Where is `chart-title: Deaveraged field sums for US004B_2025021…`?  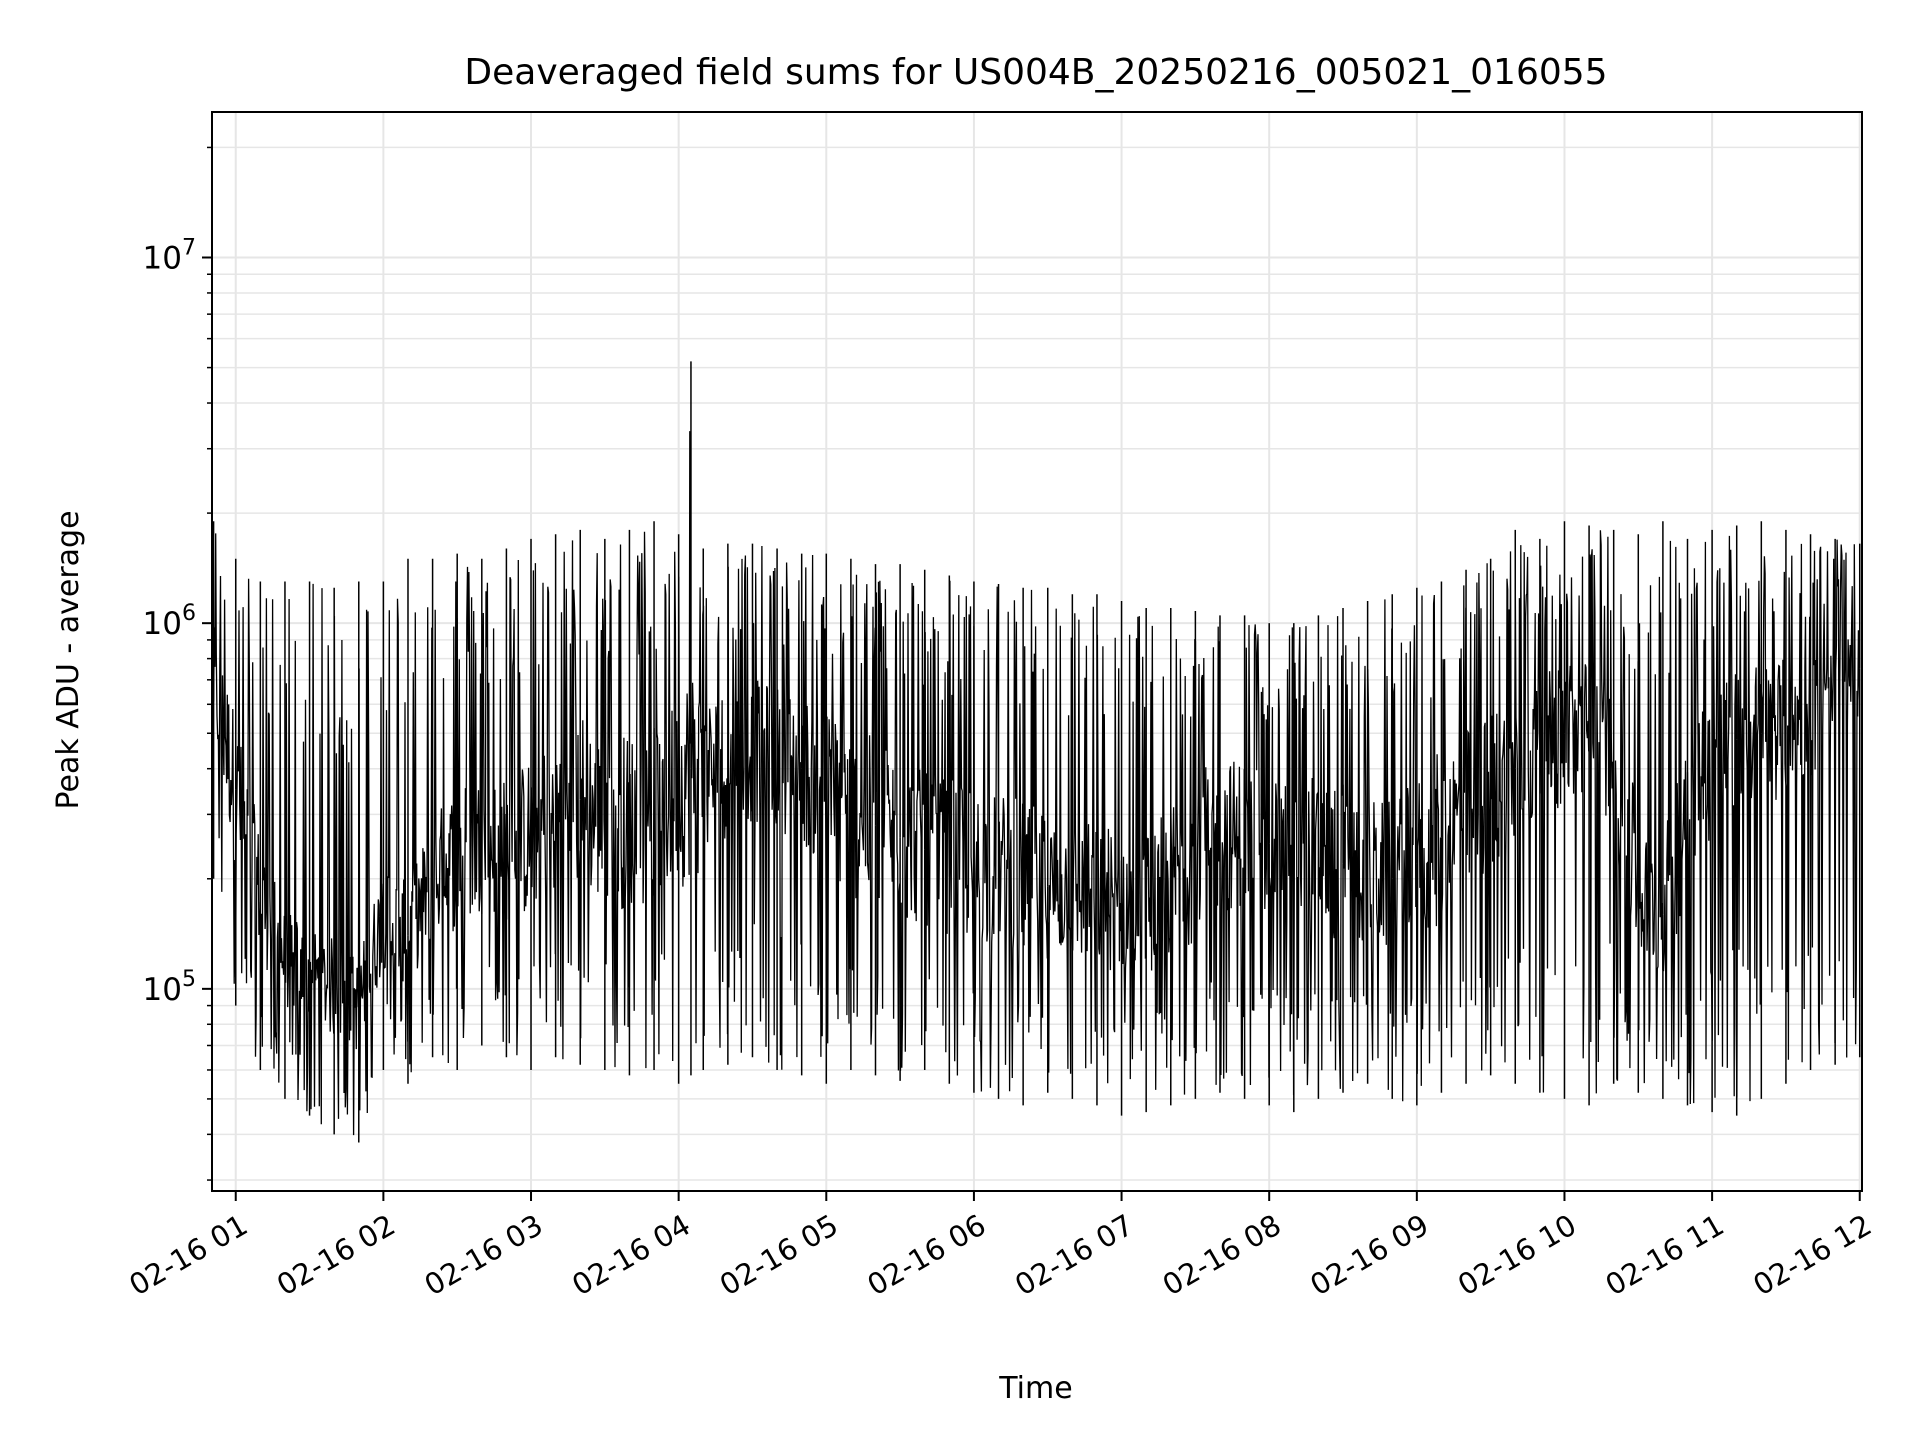 chart-title: Deaveraged field sums for US004B_2025021… is located at coordinates (1035, 72).